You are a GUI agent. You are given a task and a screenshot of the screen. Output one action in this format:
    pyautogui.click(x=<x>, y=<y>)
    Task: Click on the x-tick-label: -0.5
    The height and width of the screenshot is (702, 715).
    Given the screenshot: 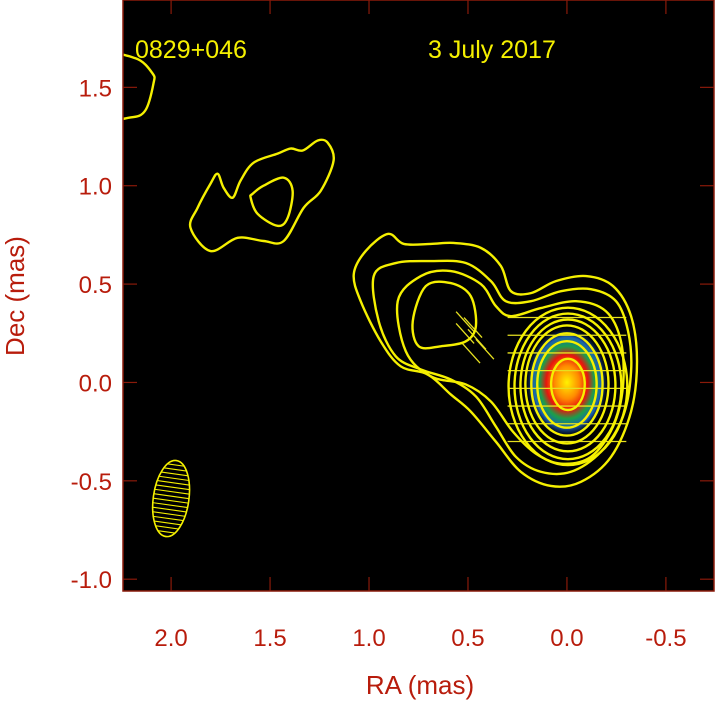 What is the action you would take?
    pyautogui.click(x=665, y=638)
    